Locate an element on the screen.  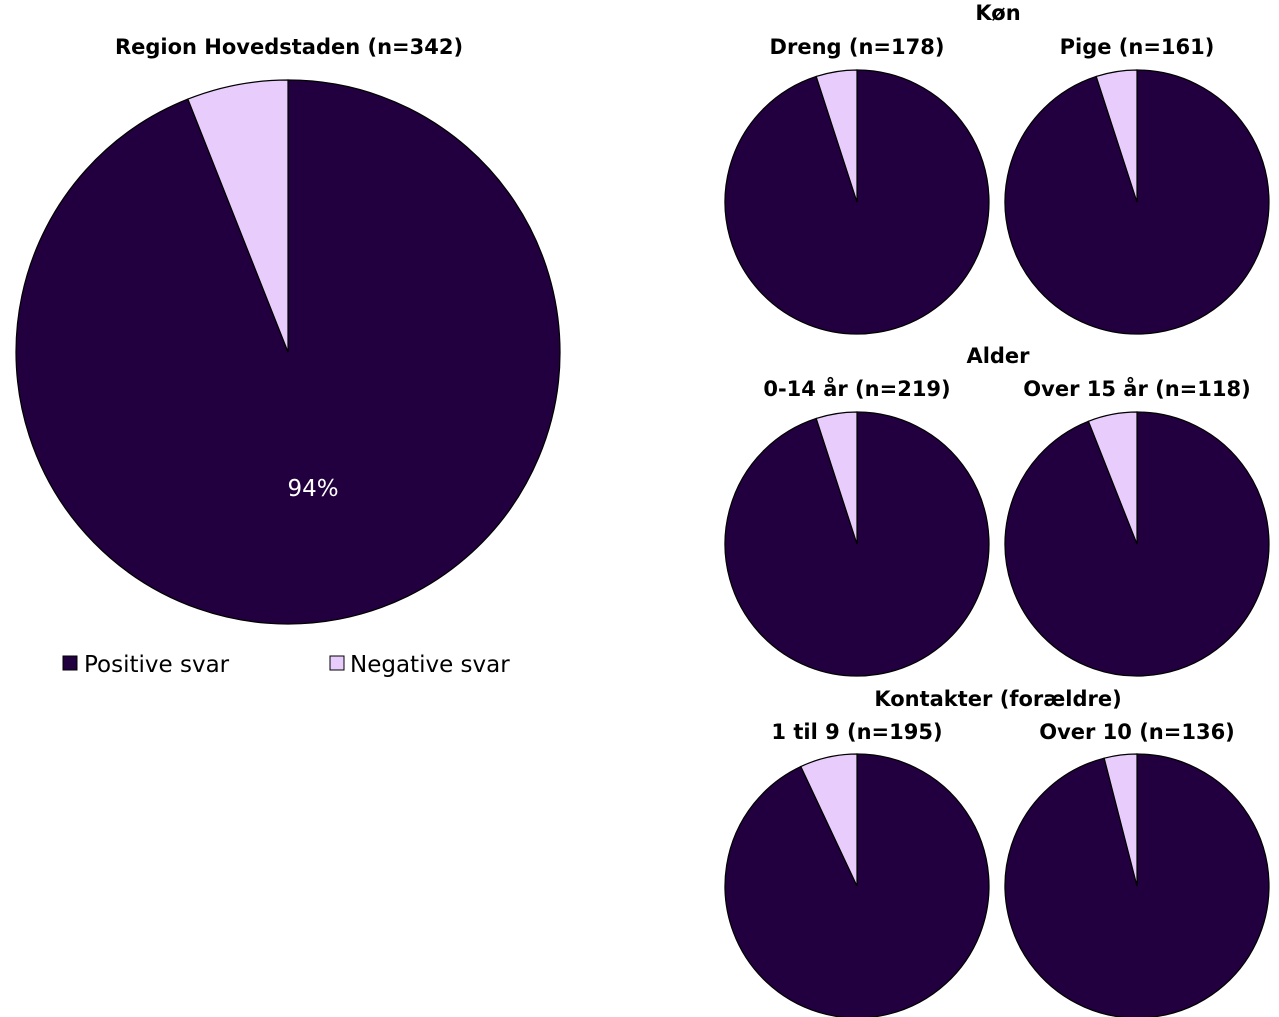
pie-boy is located at coordinates (857, 202).